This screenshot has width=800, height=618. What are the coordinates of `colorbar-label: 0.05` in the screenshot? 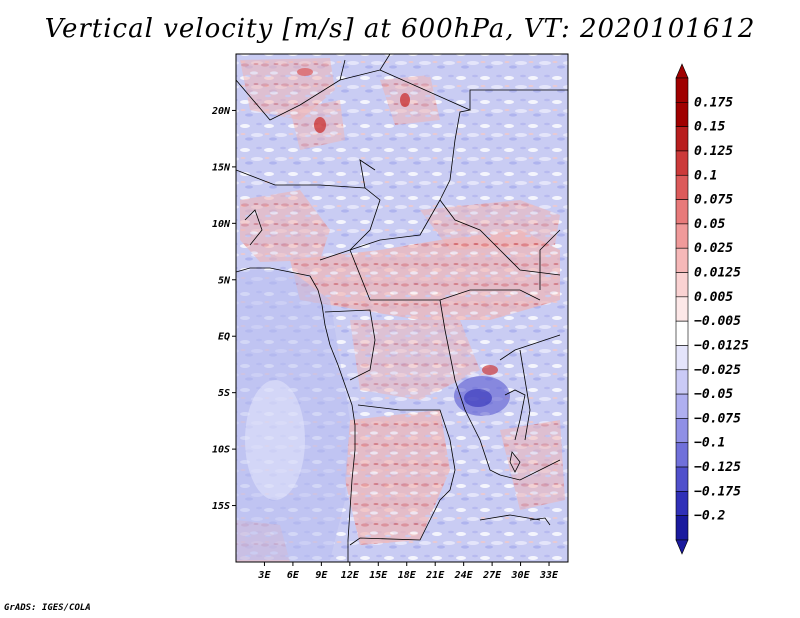 It's located at (709, 224).